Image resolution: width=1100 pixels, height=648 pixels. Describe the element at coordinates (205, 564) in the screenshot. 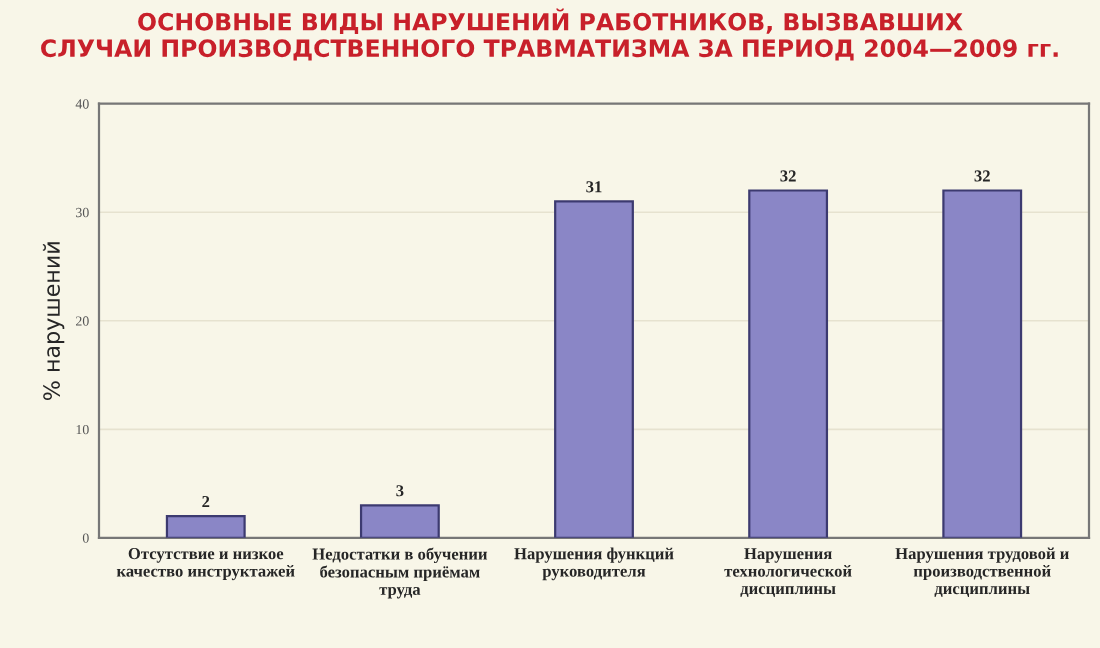

I see `x-tick-label: Отсутствие и низкое качество инструктажей` at that location.